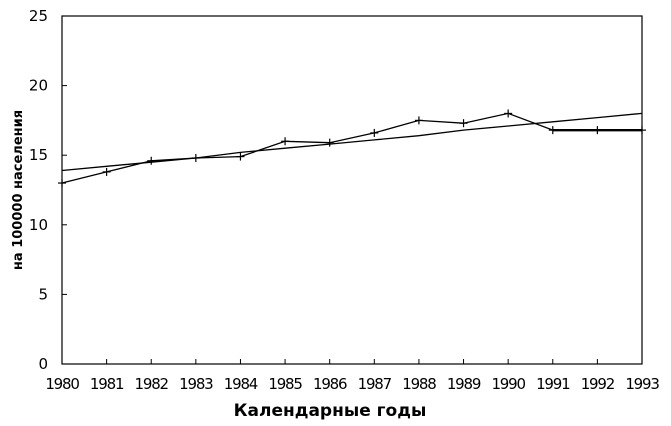 The image size is (671, 426). I want to click on y-tick-label: 25, so click(38, 16).